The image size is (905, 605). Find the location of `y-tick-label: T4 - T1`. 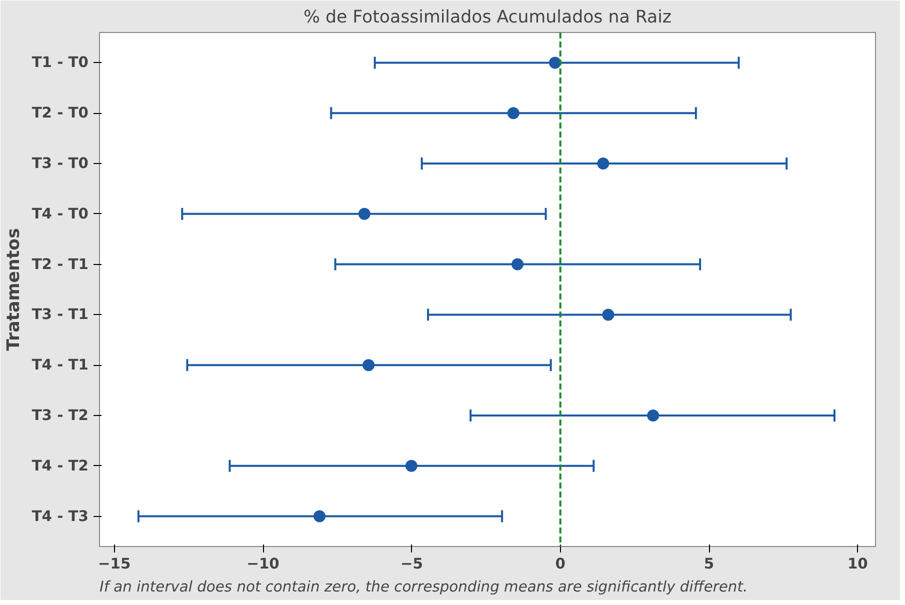

y-tick-label: T4 - T1 is located at coordinates (60, 365).